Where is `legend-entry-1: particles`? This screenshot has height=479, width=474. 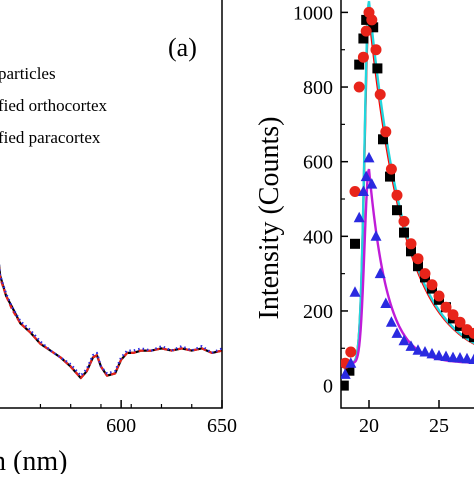 legend-entry-1: particles is located at coordinates (28, 73).